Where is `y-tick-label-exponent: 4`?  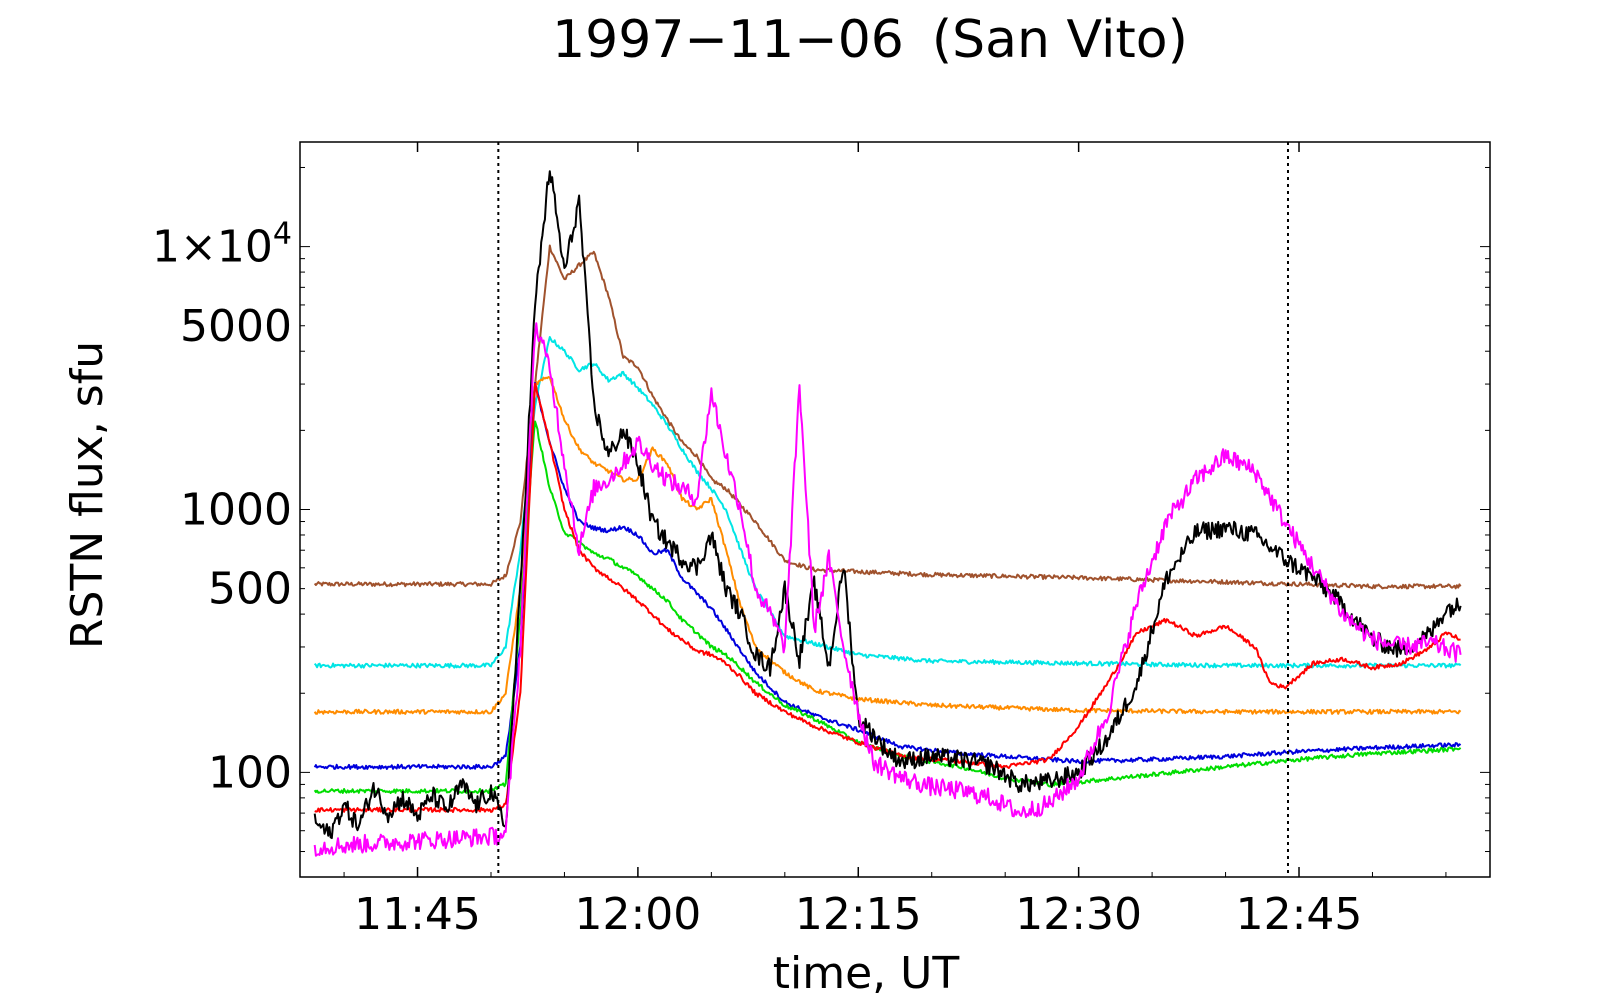
y-tick-label-exponent: 4 is located at coordinates (282, 234).